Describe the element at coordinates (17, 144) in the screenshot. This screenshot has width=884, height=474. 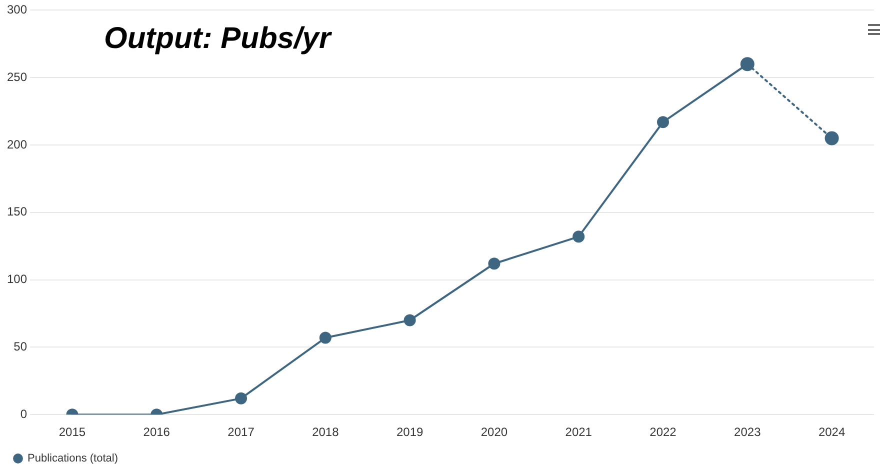
I see `y-tick-label: 200` at that location.